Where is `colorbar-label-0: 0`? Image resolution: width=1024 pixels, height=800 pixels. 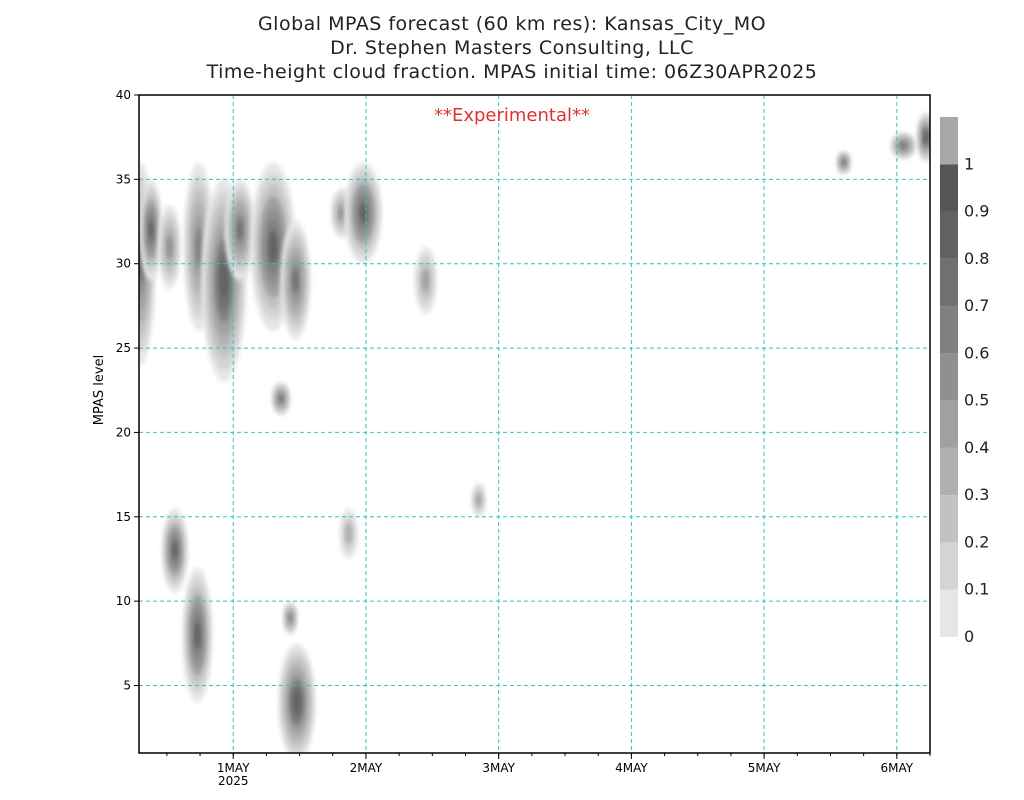 colorbar-label-0: 0 is located at coordinates (969, 636).